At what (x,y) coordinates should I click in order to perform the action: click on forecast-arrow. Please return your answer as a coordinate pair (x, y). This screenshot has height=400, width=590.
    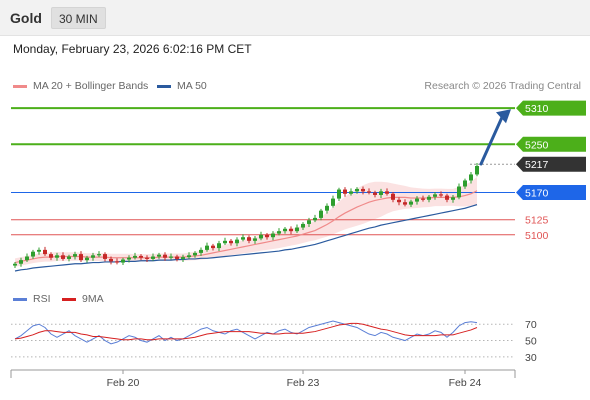
    Looking at the image, I should click on (495, 137).